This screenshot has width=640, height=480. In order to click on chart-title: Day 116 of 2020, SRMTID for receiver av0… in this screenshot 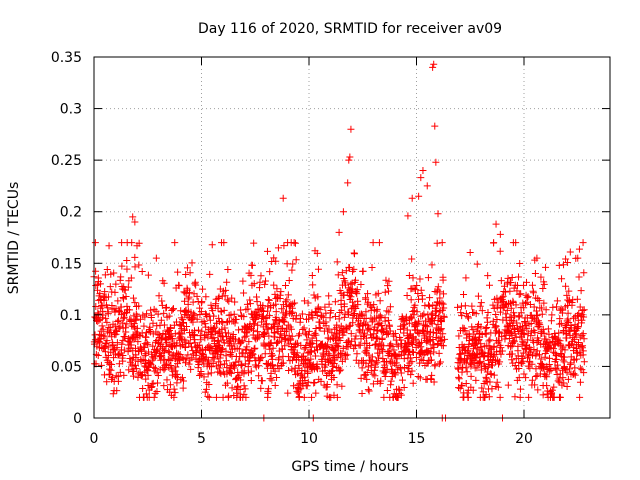, I will do `click(350, 29)`.